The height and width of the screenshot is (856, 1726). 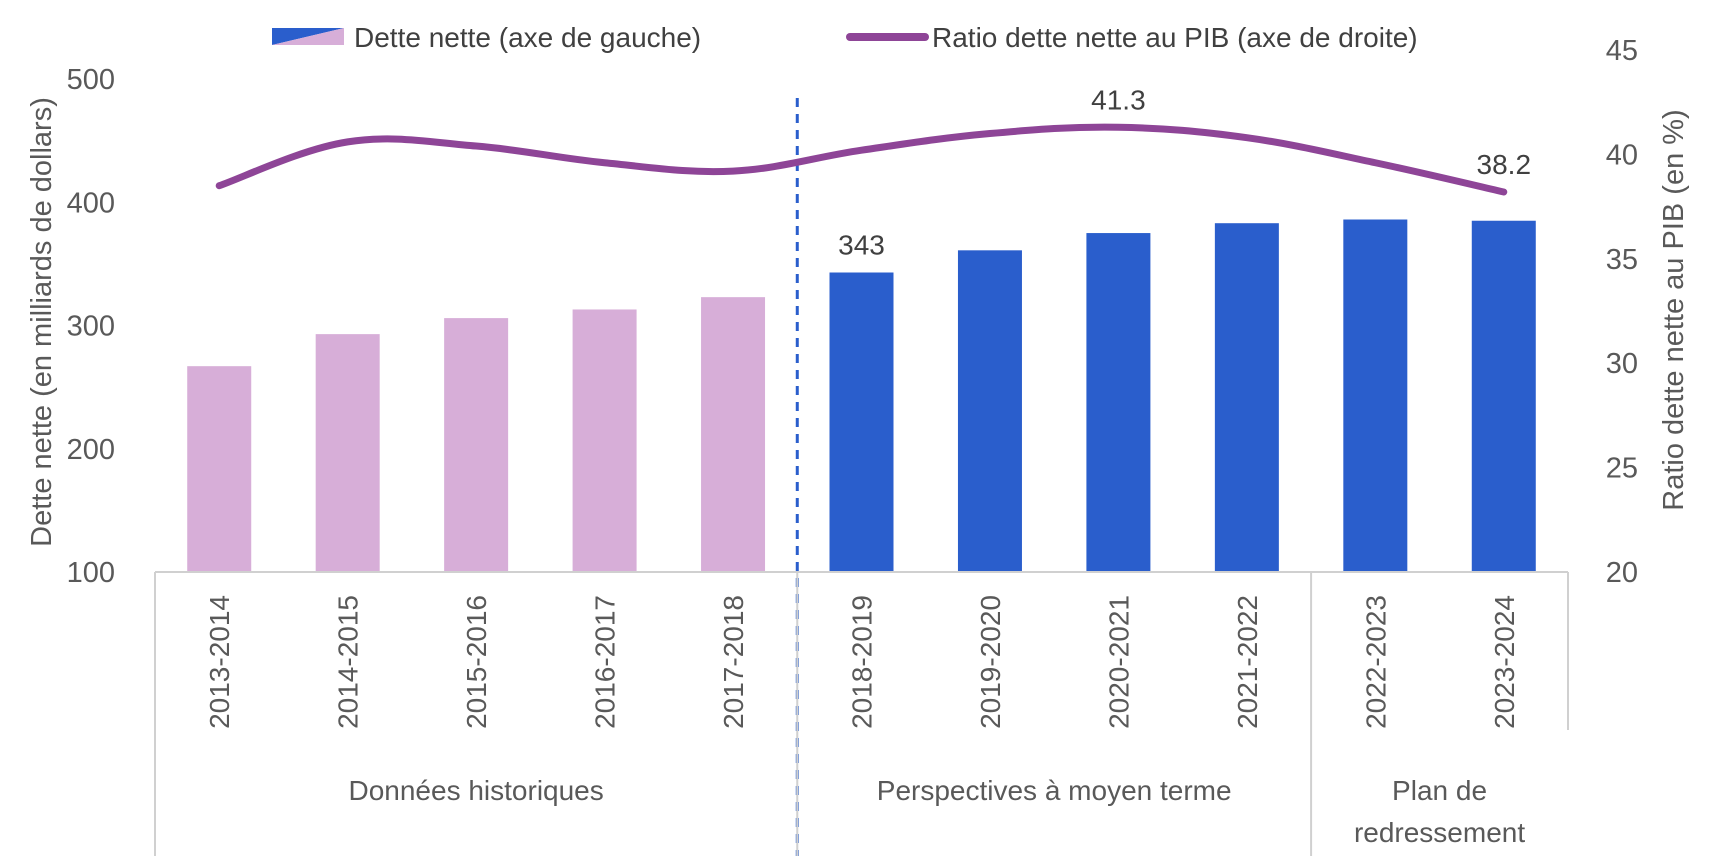 What do you see at coordinates (476, 662) in the screenshot?
I see `x-tick-label: 2015-2016` at bounding box center [476, 662].